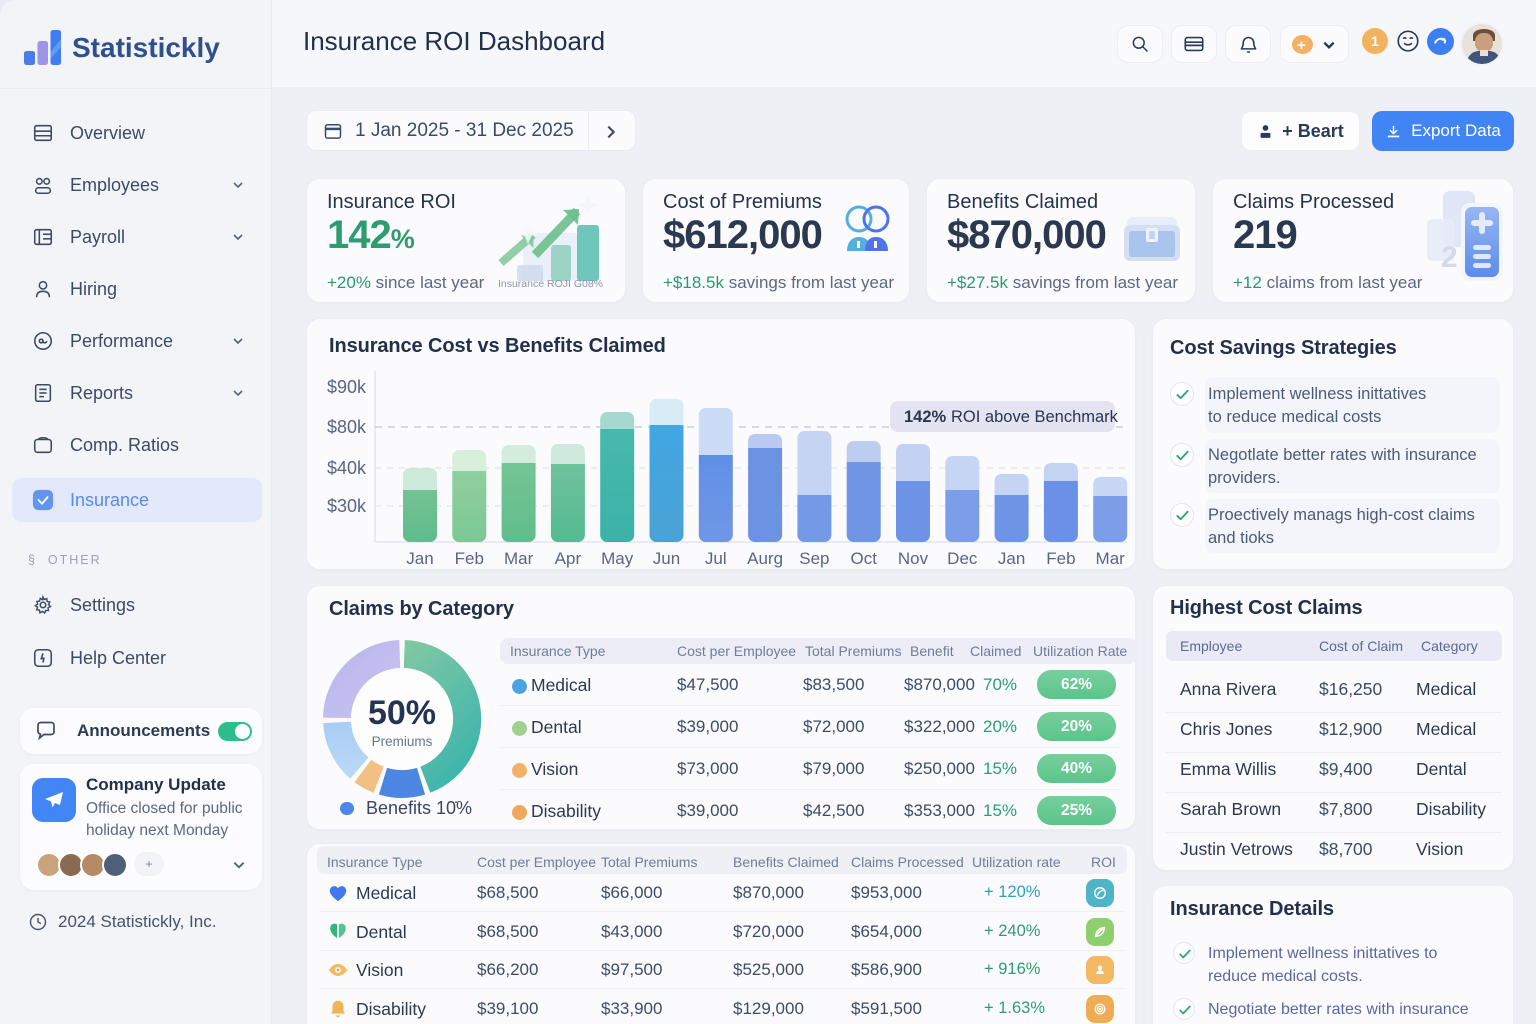  Describe the element at coordinates (765, 558) in the screenshot. I see `svg-text: Aurg` at that location.